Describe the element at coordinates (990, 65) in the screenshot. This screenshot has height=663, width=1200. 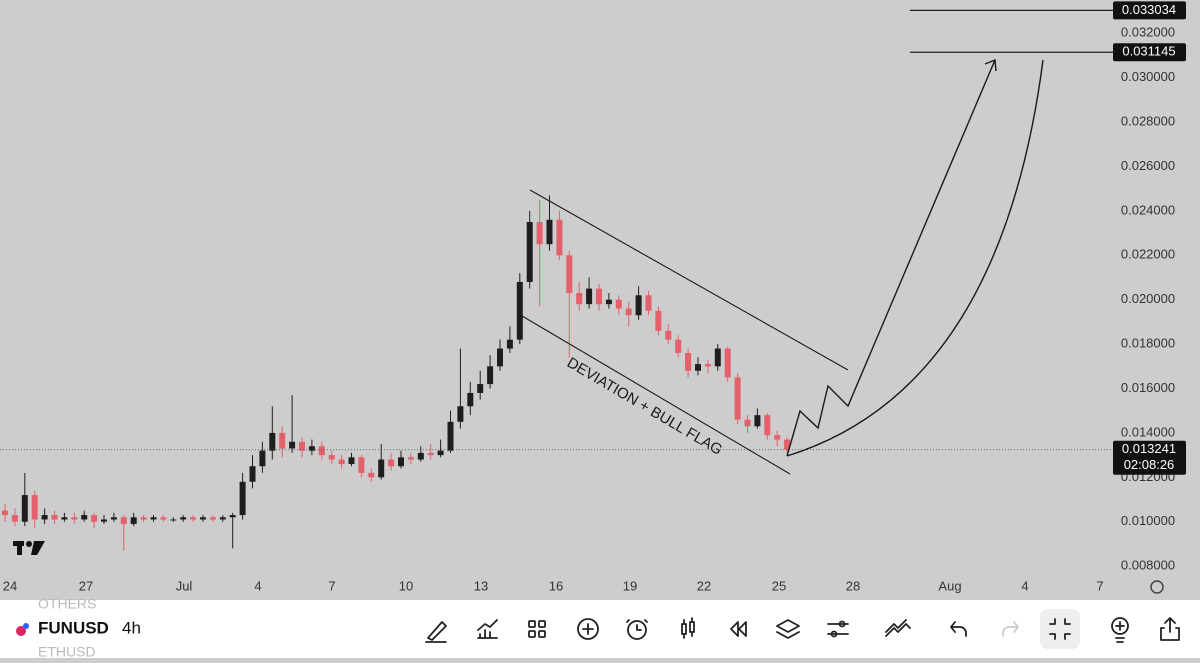
I see `arrow-head` at that location.